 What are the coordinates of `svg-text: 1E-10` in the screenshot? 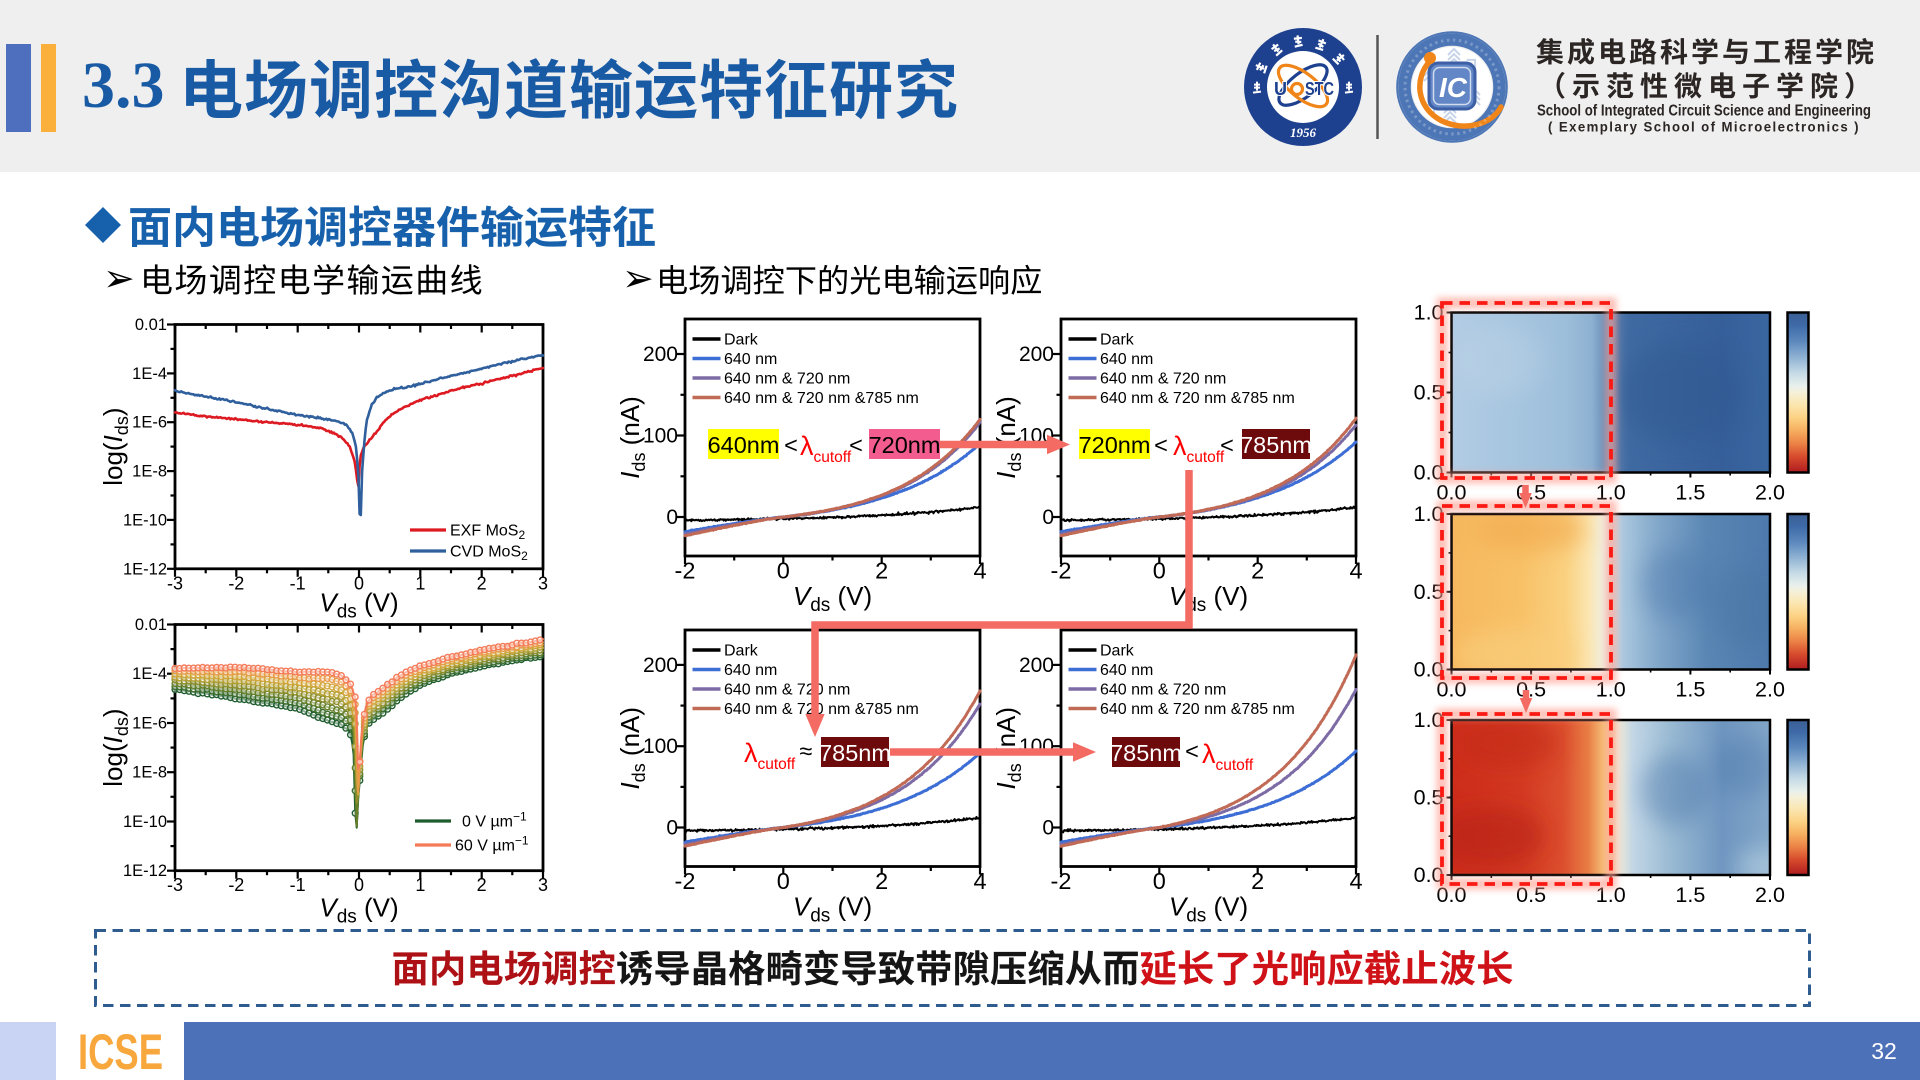 It's located at (145, 822).